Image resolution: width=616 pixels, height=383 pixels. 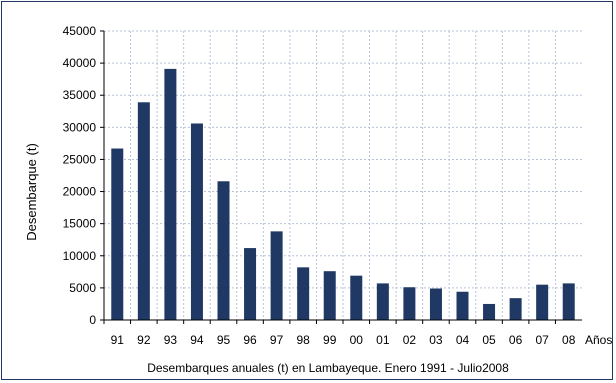 What do you see at coordinates (82, 288) in the screenshot?
I see `y-tick-label: 5000` at bounding box center [82, 288].